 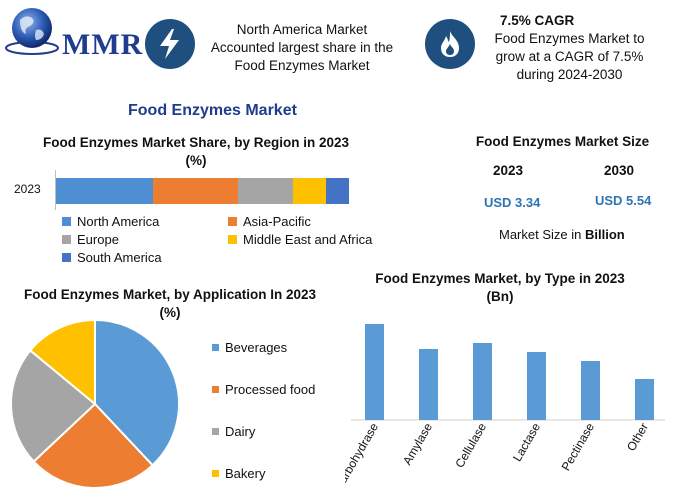 What do you see at coordinates (569, 38) in the screenshot?
I see `info2-line: Food Enzymes Market to` at bounding box center [569, 38].